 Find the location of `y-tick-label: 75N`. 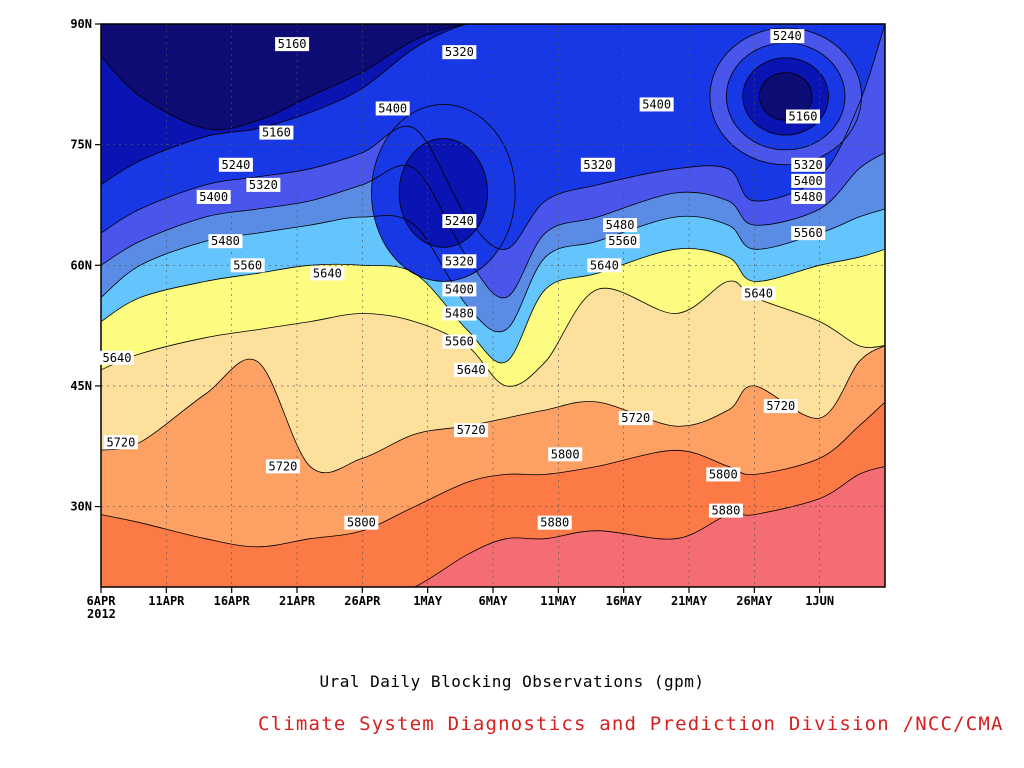

y-tick-label: 75N is located at coordinates (81, 145).